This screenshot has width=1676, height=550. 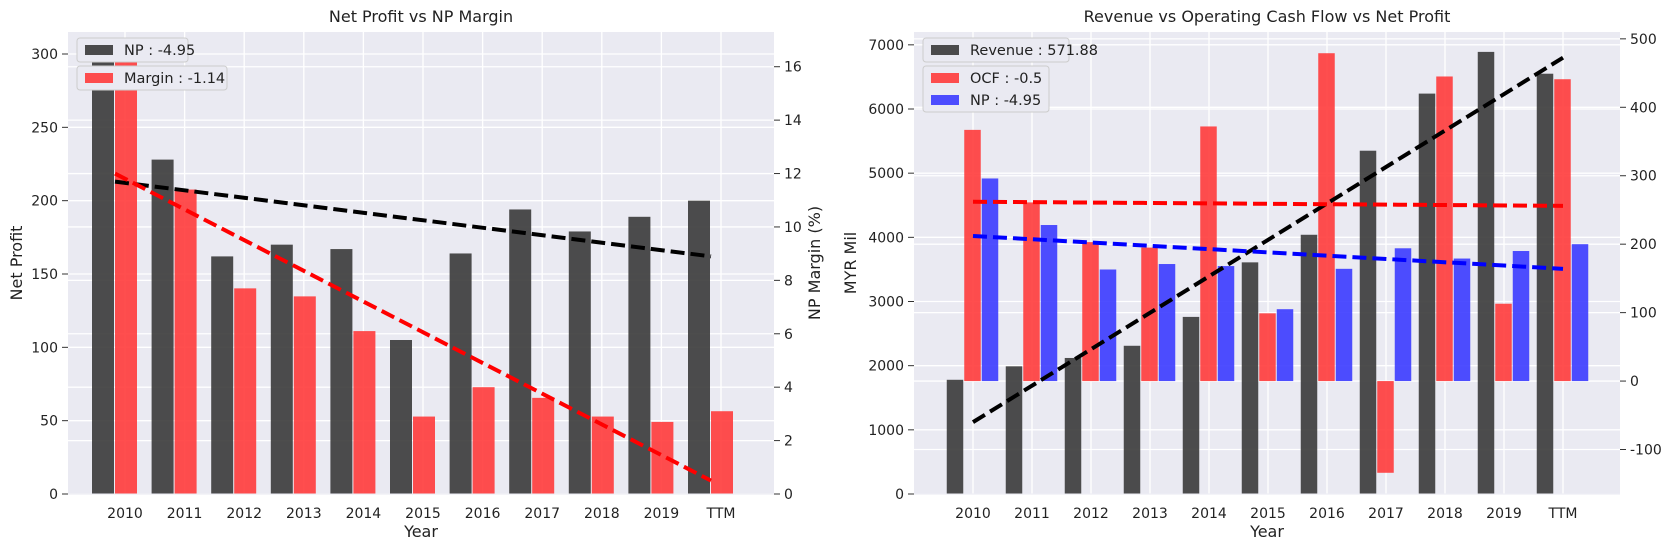 I want to click on y-right-tick-label: 0, so click(x=788, y=495).